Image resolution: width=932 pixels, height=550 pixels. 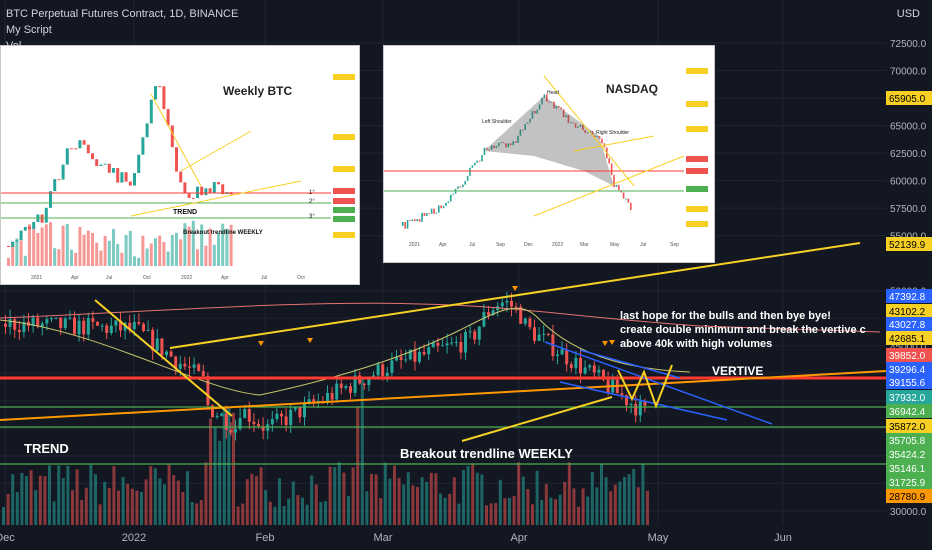 I want to click on price-tag-label: 28780.9, so click(x=907, y=497).